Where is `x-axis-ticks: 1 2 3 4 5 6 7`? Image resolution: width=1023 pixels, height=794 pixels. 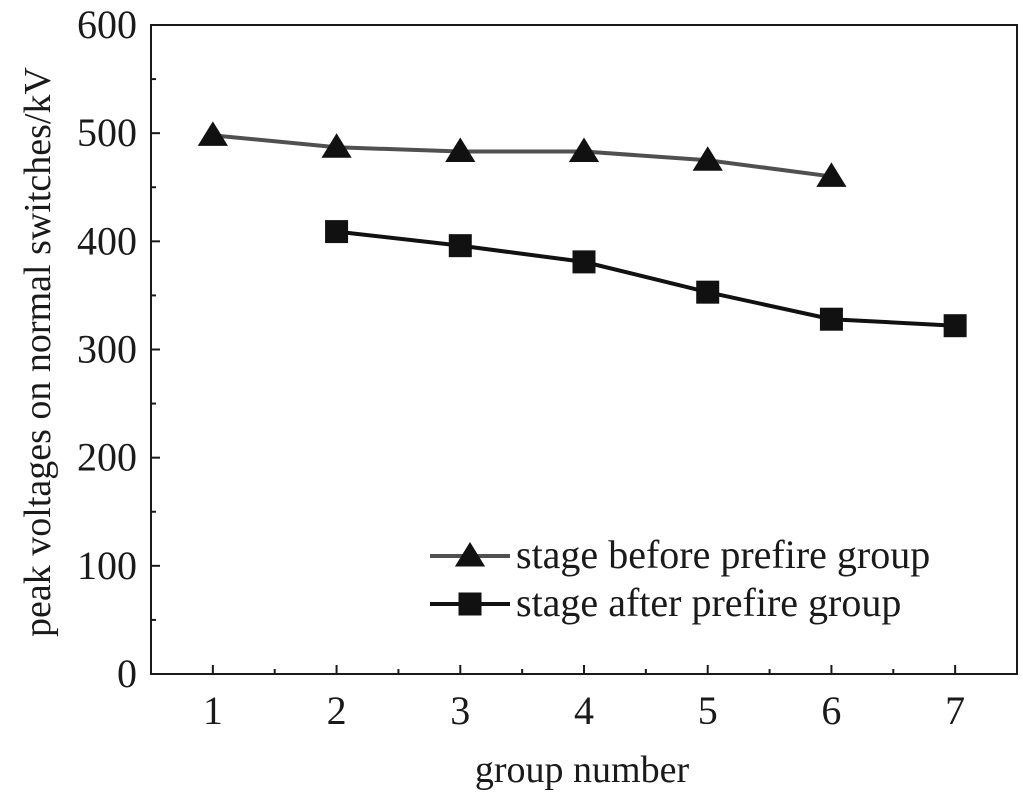 x-axis-ticks: 1 2 3 4 5 6 7 is located at coordinates (584, 699).